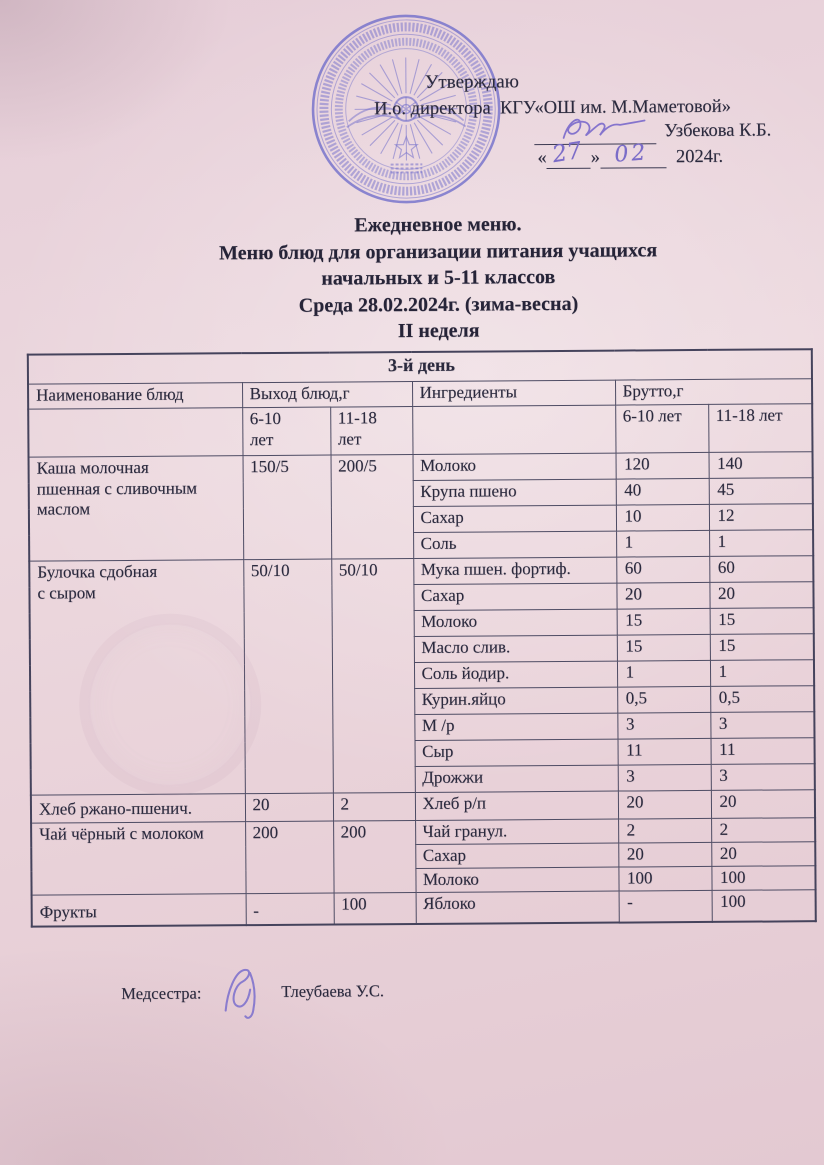  Describe the element at coordinates (760, 491) in the screenshot. I see `brutto-big: 45` at that location.